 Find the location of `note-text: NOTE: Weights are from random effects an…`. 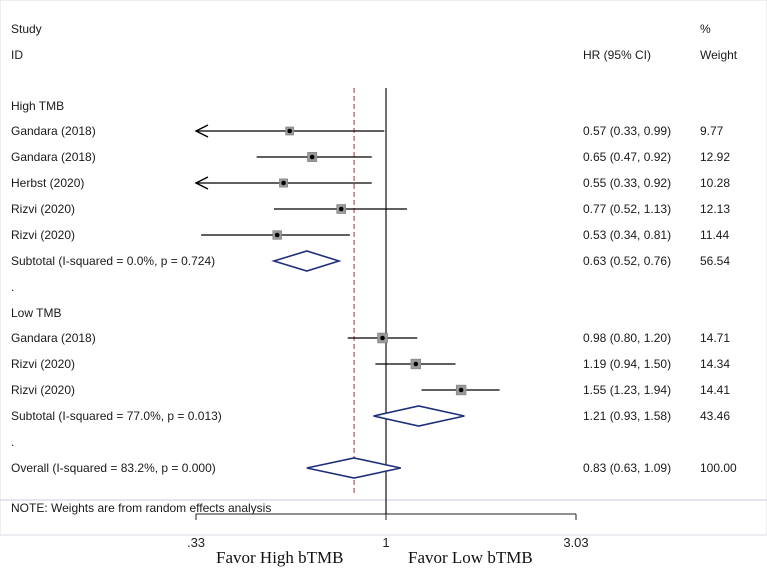

note-text: NOTE: Weights are from random effects an… is located at coordinates (141, 508).